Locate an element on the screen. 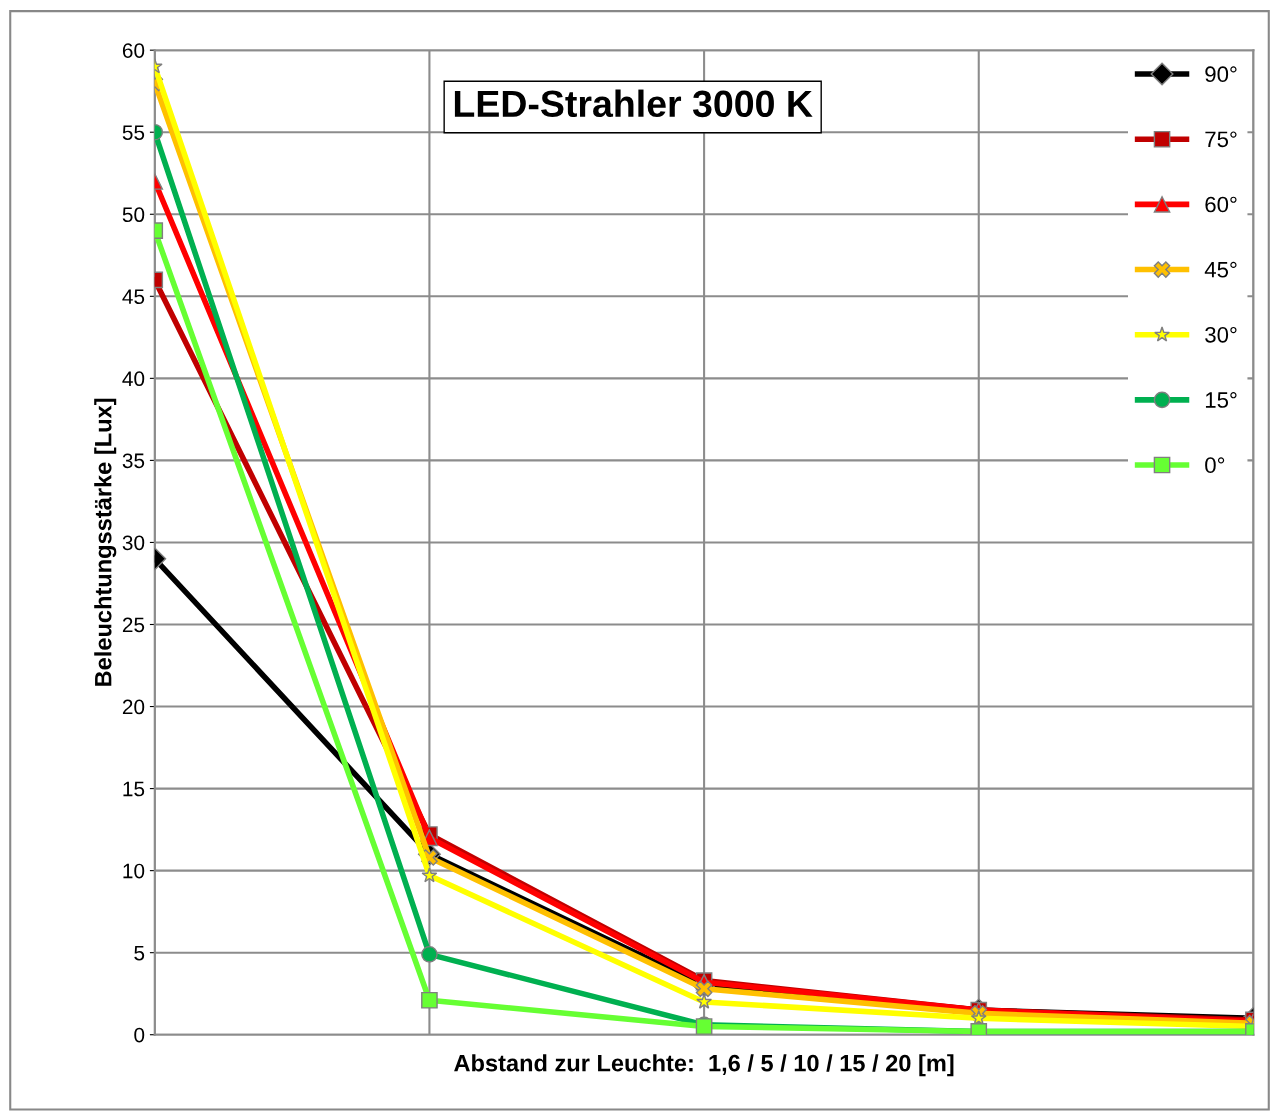 This screenshot has width=1279, height=1115. y-tick-label: 0 is located at coordinates (139, 1035).